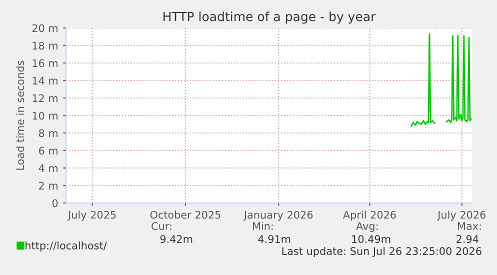 Image resolution: width=497 pixels, height=275 pixels. I want to click on y-tick-label: 10 m, so click(45, 116).